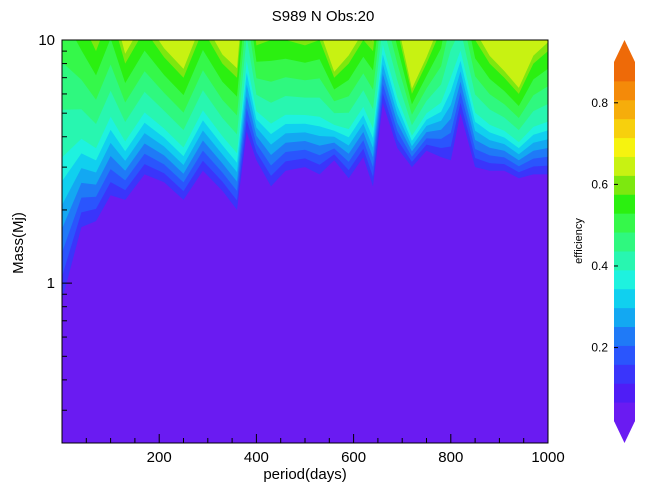 The width and height of the screenshot is (646, 493). I want to click on x-axis-label: period(days), so click(304, 474).